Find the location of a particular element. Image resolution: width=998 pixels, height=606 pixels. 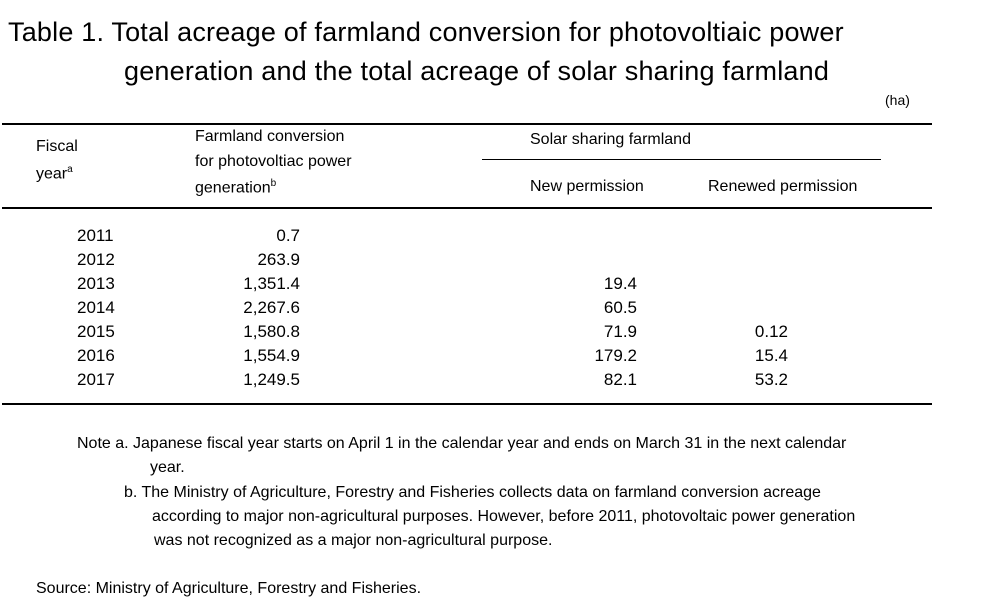

table-row: 2015 1,580.8 71.9 0.12 is located at coordinates (499, 334).